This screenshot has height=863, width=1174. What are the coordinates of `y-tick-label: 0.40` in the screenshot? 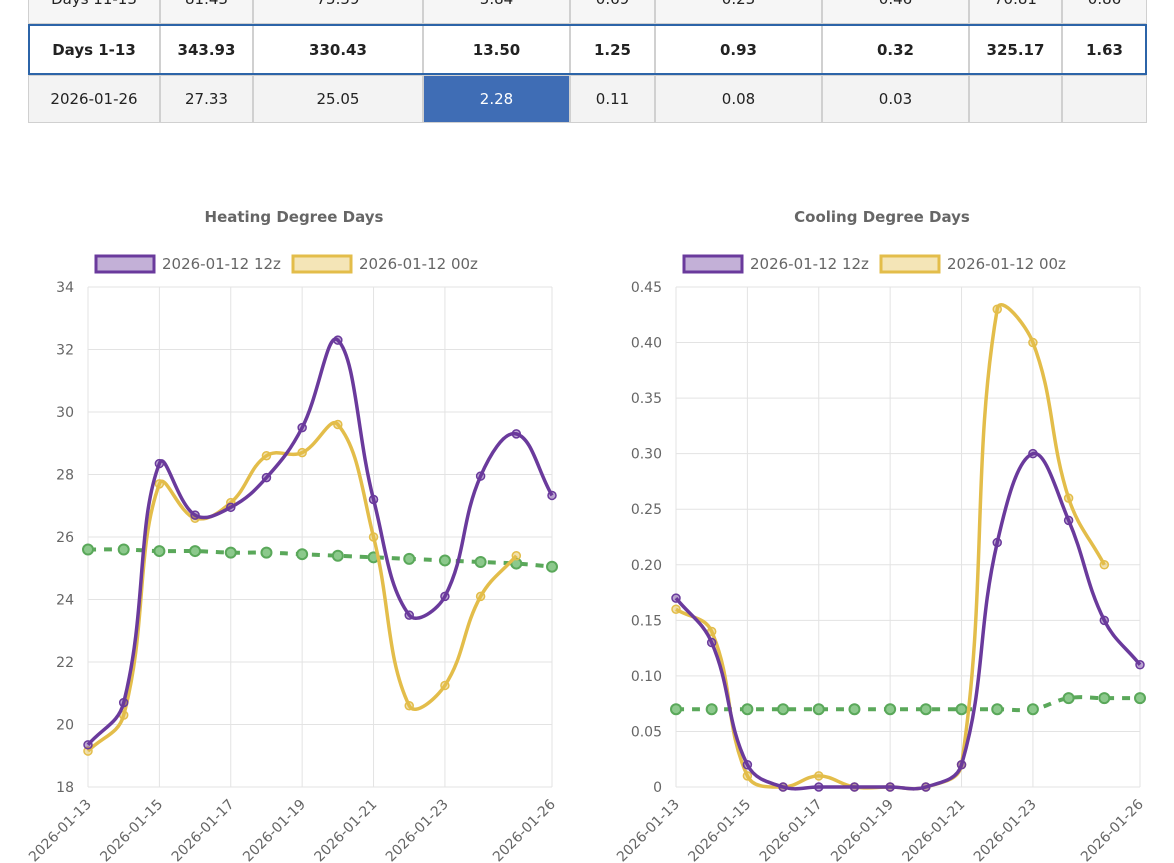 It's located at (646, 344).